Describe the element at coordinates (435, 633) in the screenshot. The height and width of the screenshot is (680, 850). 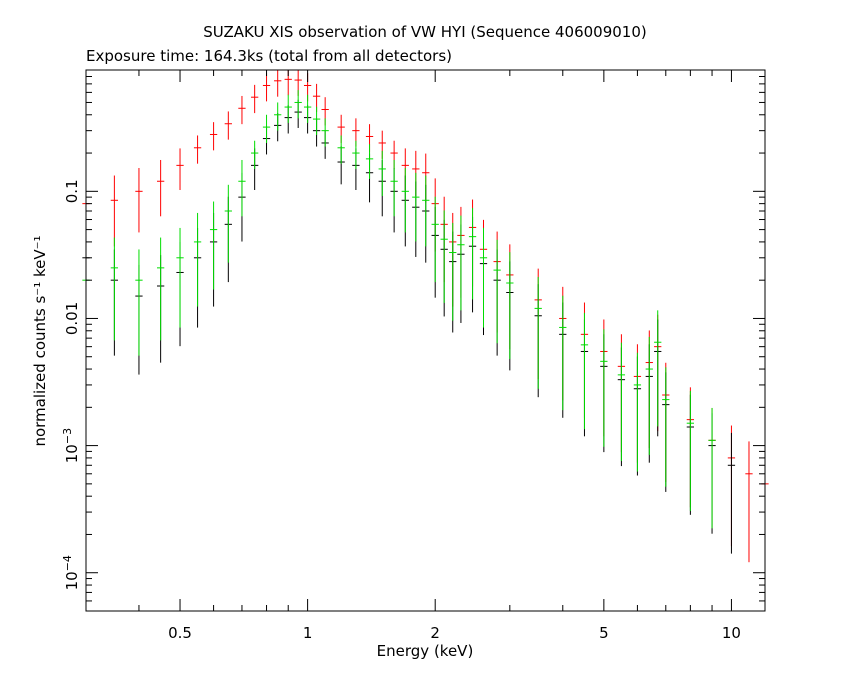
I see `x-tick-label: 2` at that location.